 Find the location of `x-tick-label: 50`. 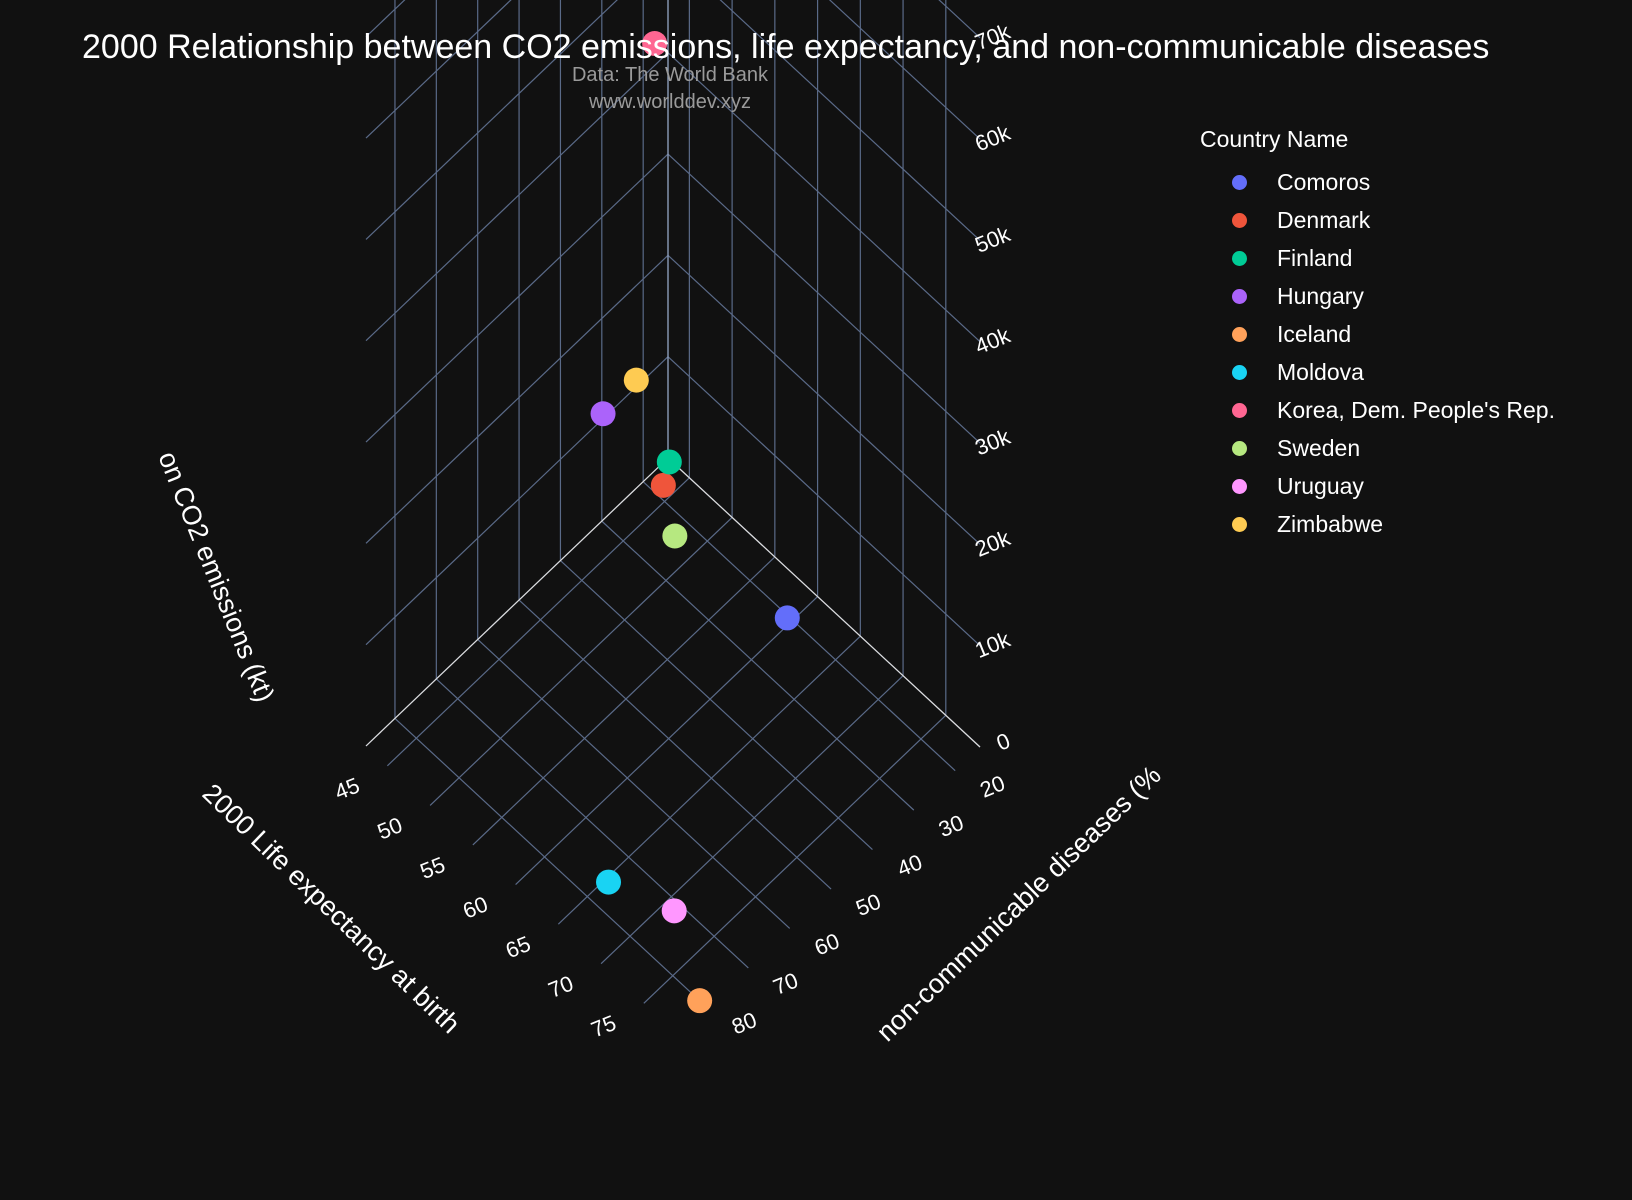

x-tick-label: 50 is located at coordinates (390, 828).